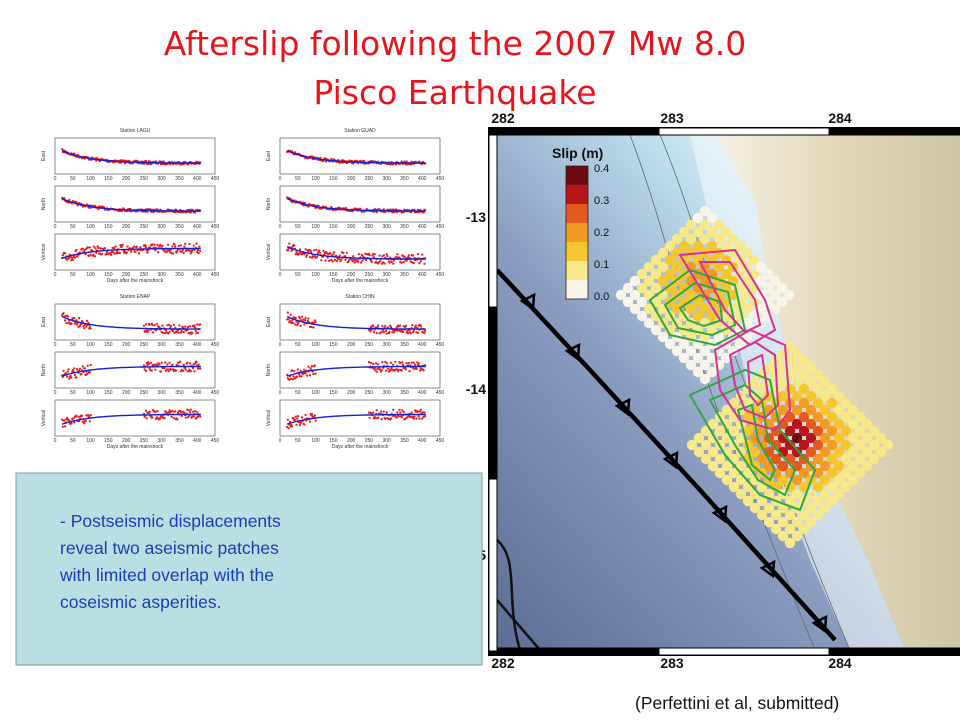 This screenshot has width=960, height=720. Describe the element at coordinates (44, 252) in the screenshot. I see `component-label: Vertical` at that location.